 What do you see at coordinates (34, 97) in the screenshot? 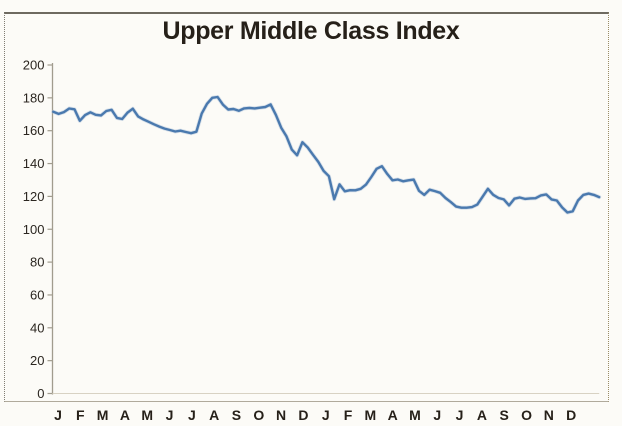
I see `y-tick-label: 180` at bounding box center [34, 97].